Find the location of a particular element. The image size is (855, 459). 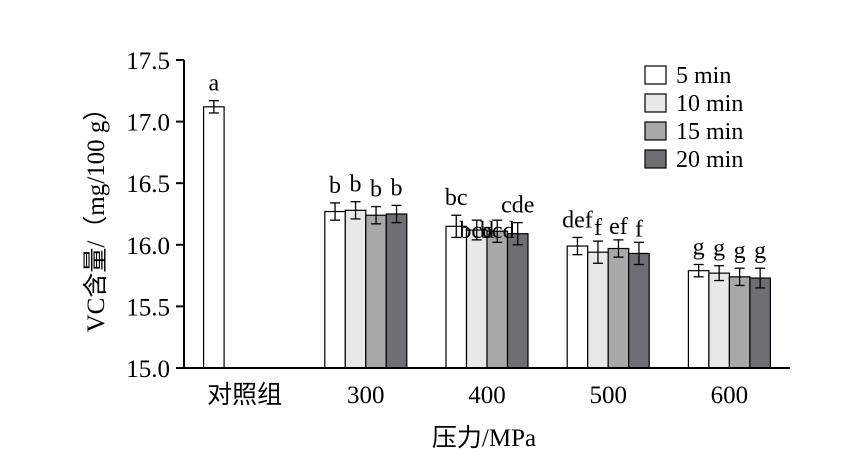

x-tick-label: 600 is located at coordinates (730, 395).